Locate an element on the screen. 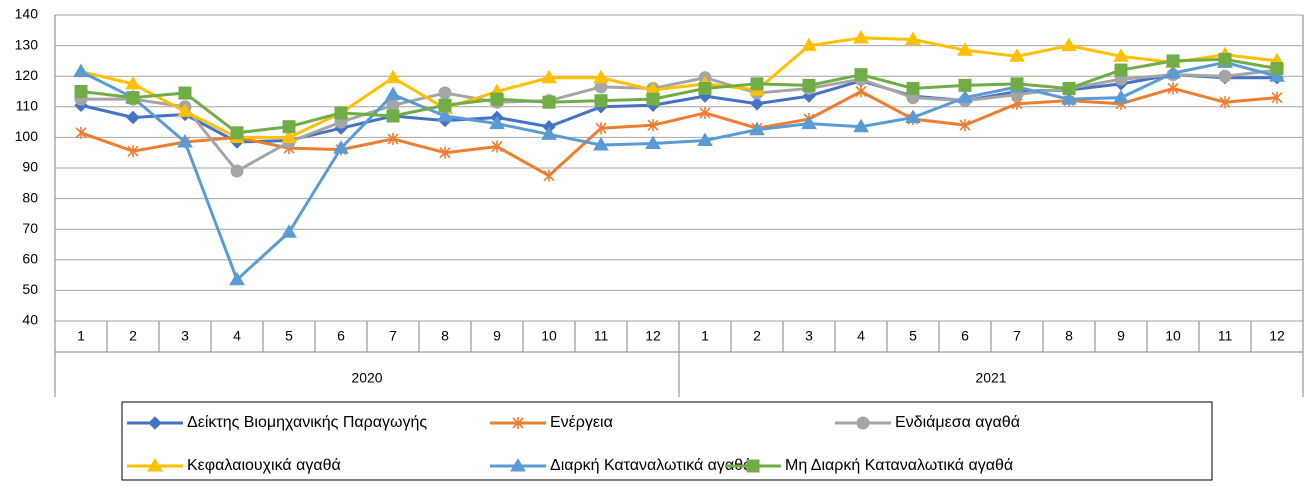 The image size is (1306, 486). y-tick-label: 60 is located at coordinates (30, 259).